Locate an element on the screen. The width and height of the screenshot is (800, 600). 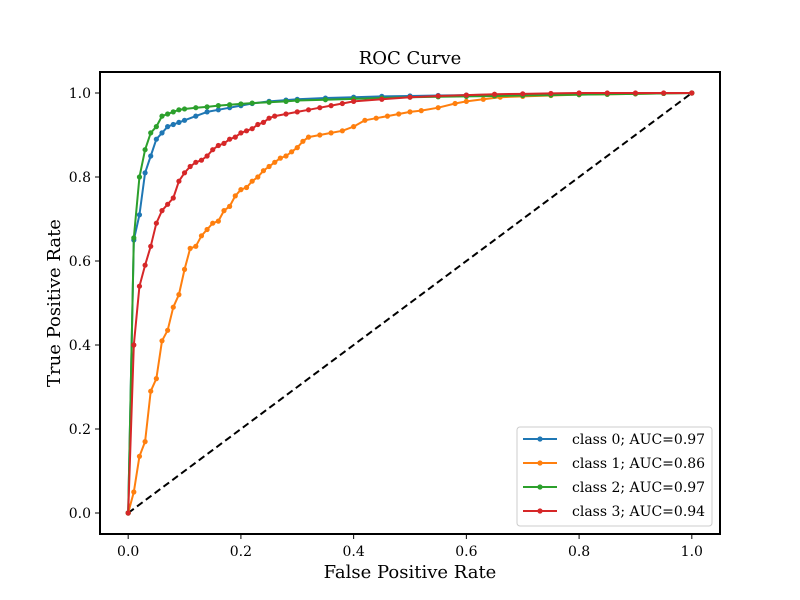
legend-label: class 0; AUC=0.97 is located at coordinates (638, 440).